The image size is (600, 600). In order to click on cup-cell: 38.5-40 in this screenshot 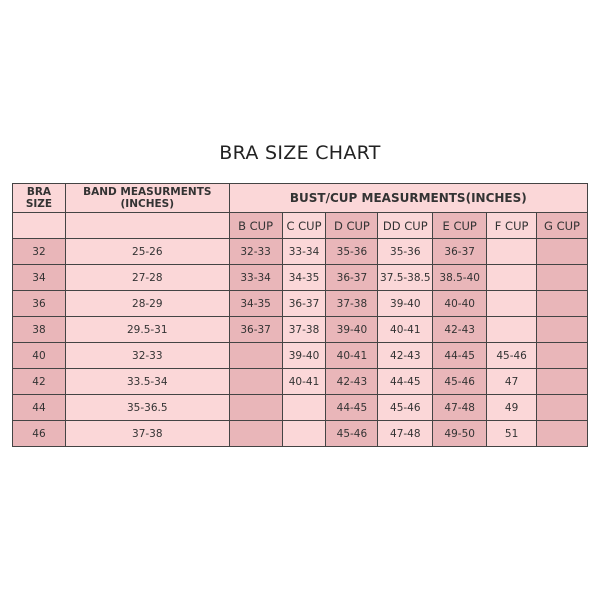, I will do `click(460, 277)`.